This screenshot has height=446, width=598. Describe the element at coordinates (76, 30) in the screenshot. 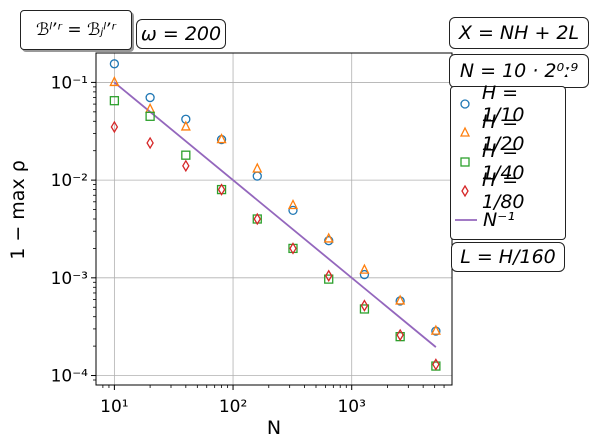

I see `operator-annotation: ℬˡʼʳ = ℬⱼˡʼʳ` at that location.